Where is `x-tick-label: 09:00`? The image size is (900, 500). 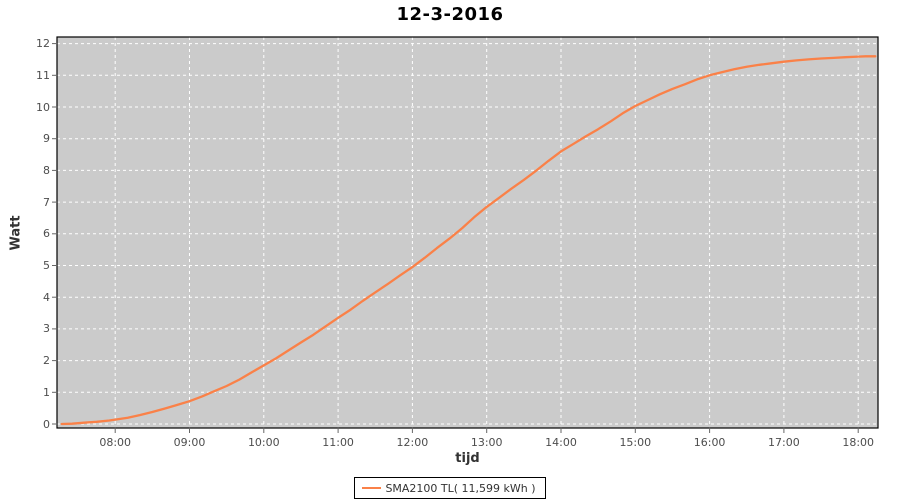
x-tick-label: 09:00 is located at coordinates (189, 442).